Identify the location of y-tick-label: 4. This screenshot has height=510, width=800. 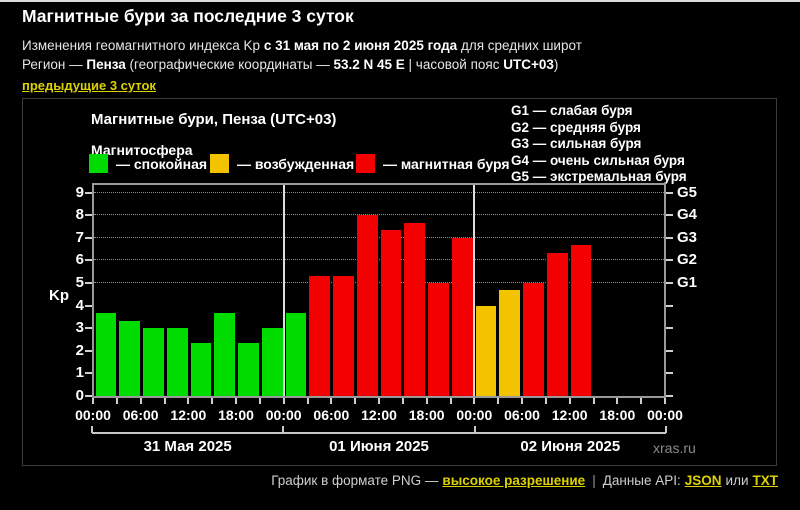
(79, 305).